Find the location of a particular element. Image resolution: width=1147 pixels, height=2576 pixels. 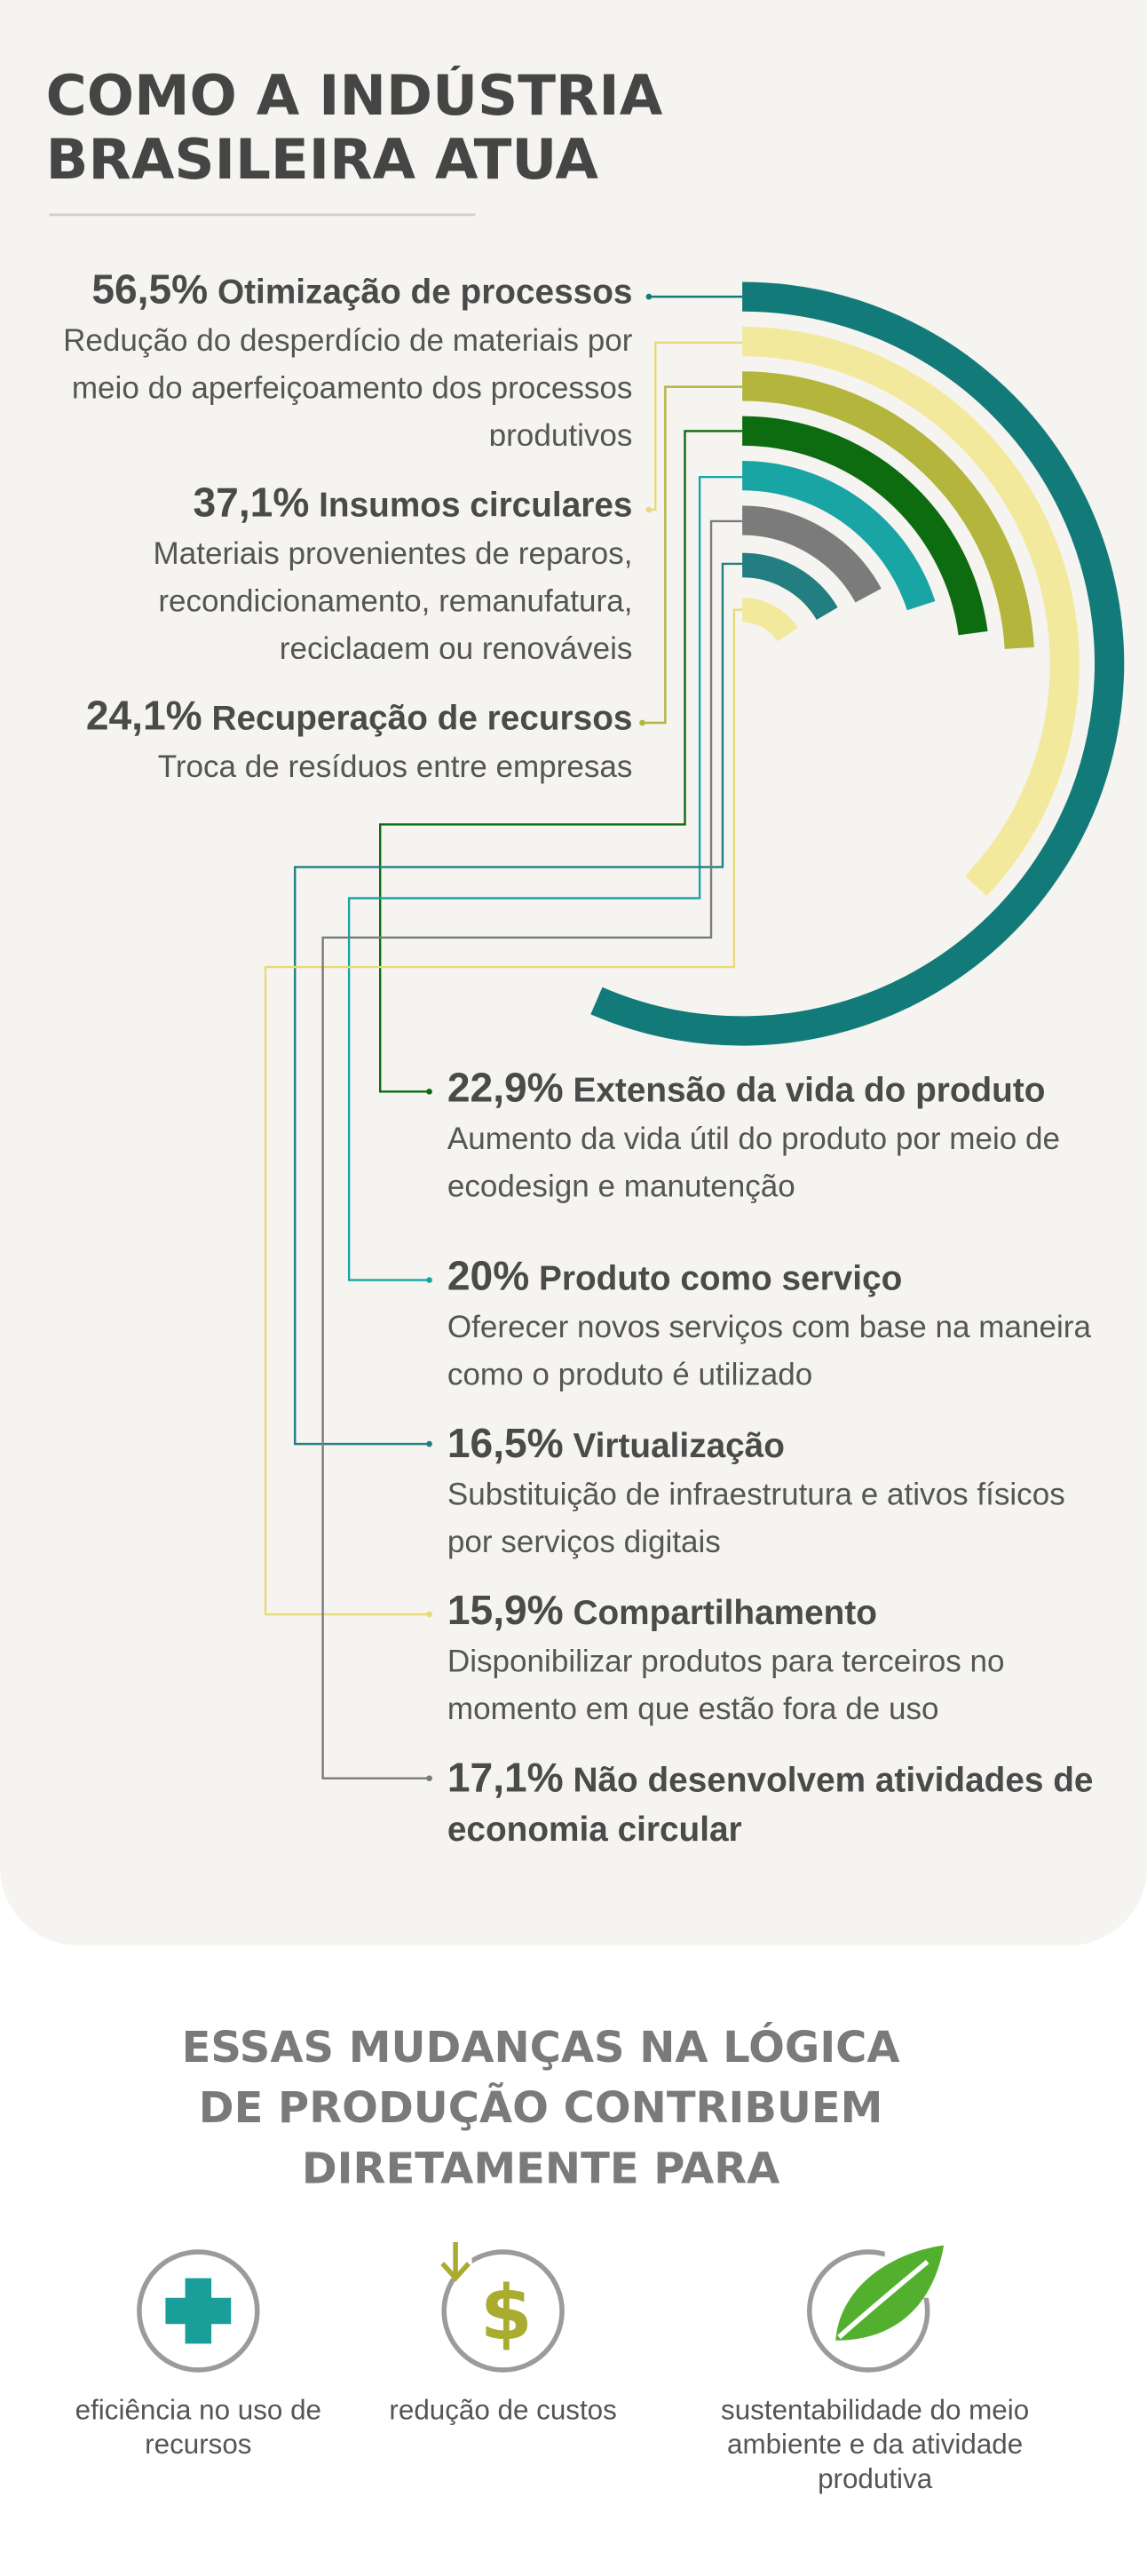

label-heading: 22,9% Extensão da vida do produto is located at coordinates (795, 1090).